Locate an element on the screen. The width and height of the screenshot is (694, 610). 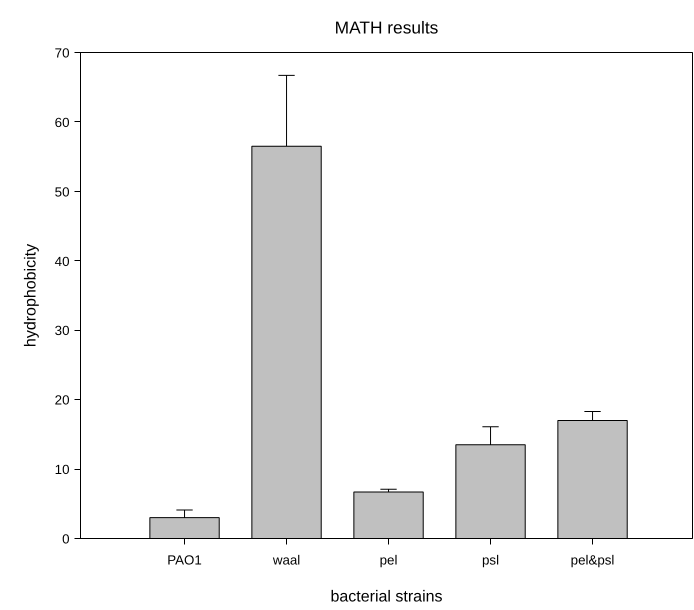
chart-title: MATH results is located at coordinates (386, 28).